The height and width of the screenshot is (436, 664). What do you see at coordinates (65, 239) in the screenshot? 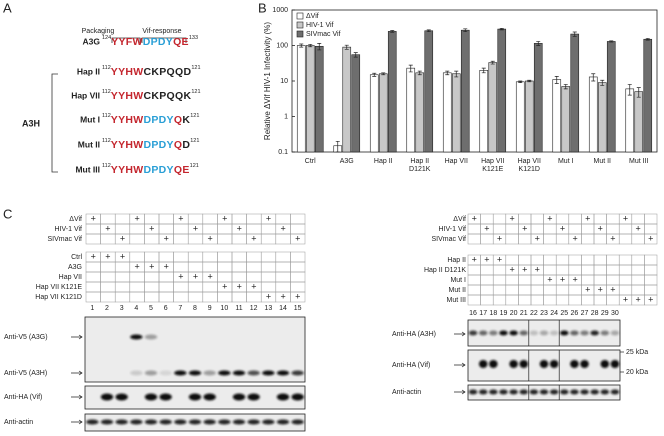
I see `row-label: SIVmac Vif` at bounding box center [65, 239].